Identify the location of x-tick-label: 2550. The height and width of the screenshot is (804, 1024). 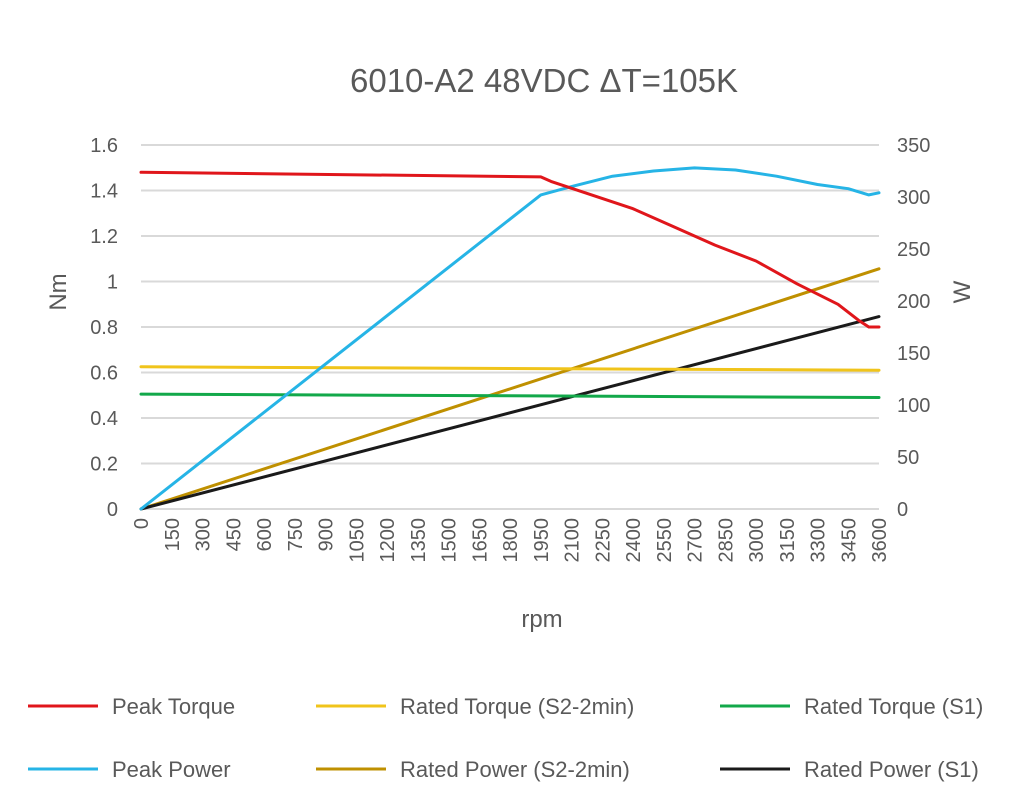
(665, 540).